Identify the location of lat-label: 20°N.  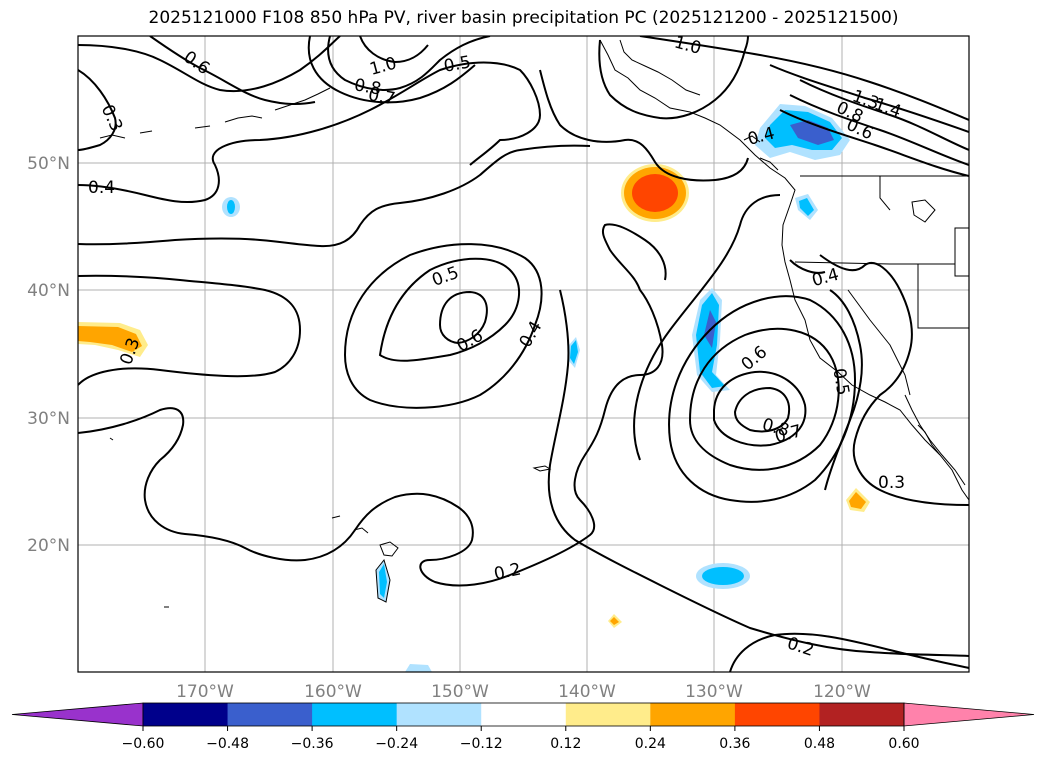
(48, 546).